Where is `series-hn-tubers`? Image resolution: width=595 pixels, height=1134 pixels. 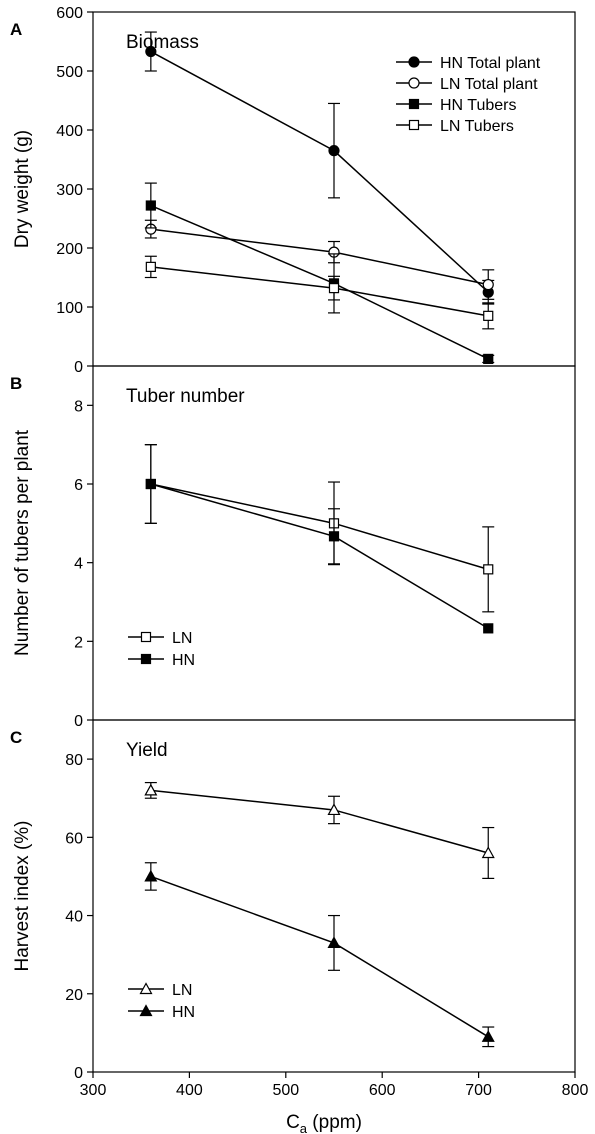
series-hn-tubers is located at coordinates (319, 273).